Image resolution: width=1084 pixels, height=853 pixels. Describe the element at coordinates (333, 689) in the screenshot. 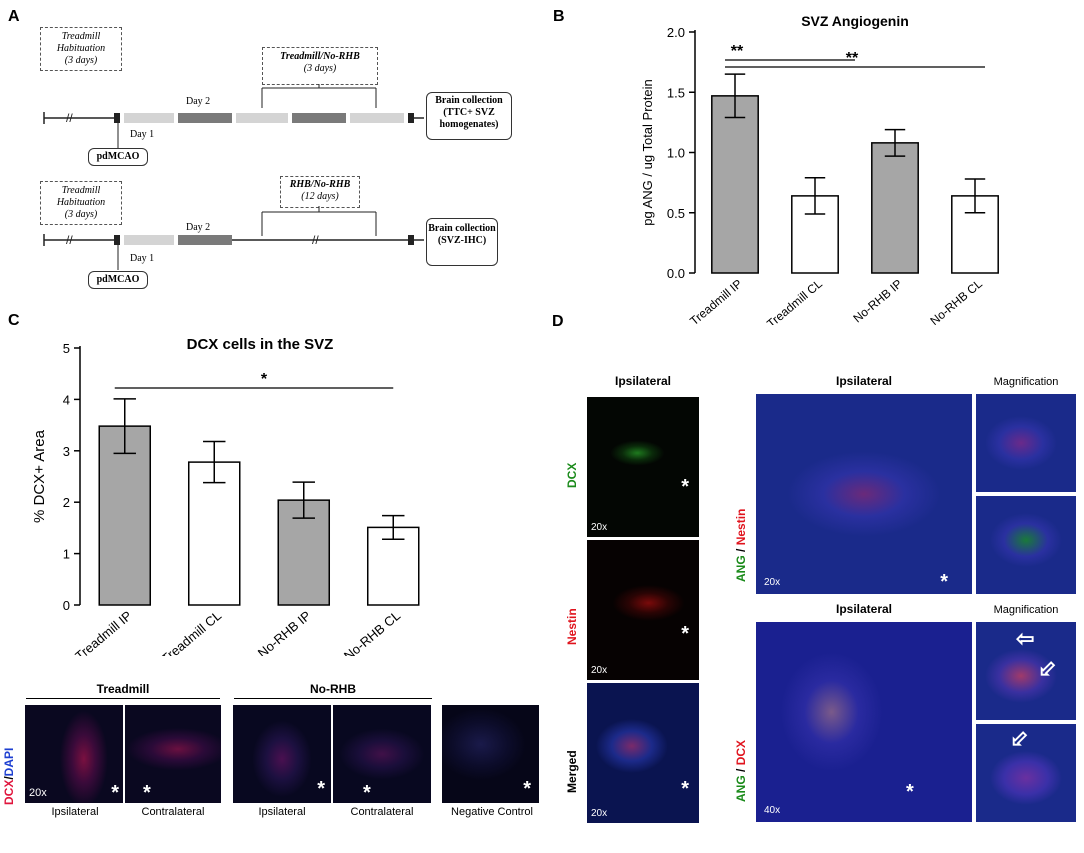

I see `group-label-norhb: No-RHB` at that location.